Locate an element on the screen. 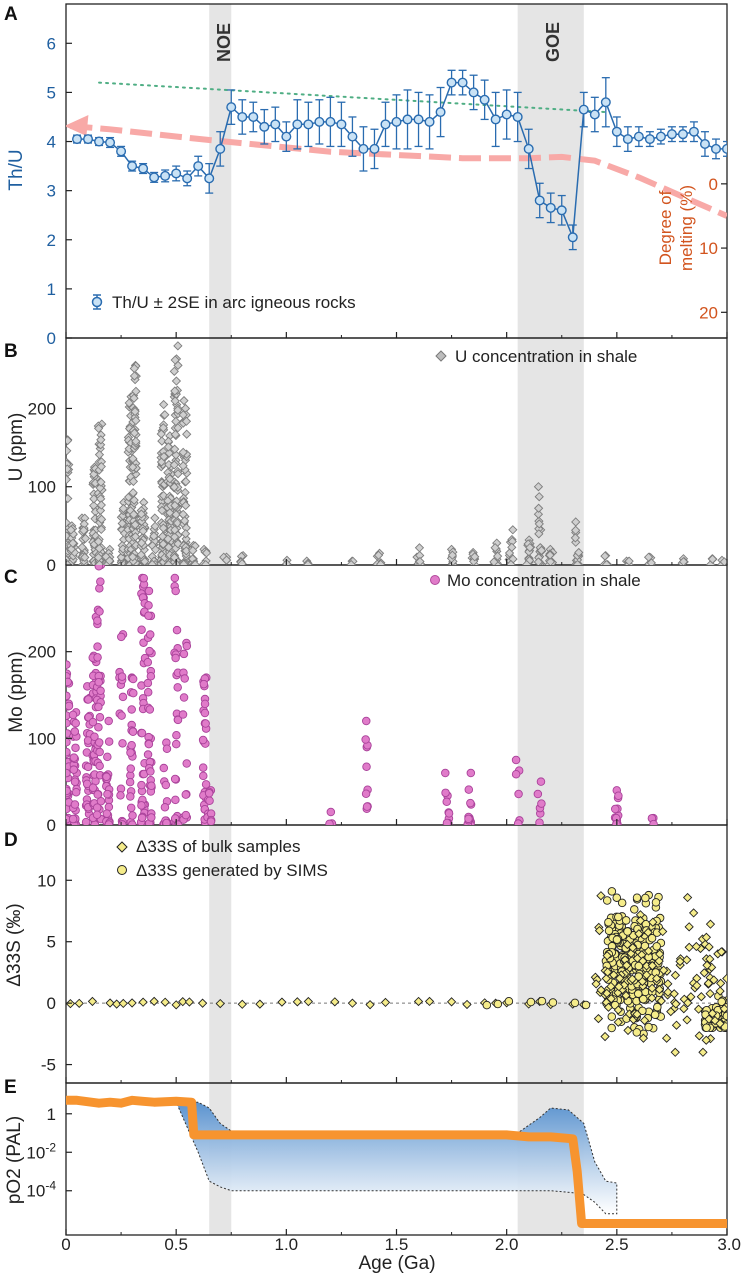  legend-marker-u is located at coordinates (441, 356).